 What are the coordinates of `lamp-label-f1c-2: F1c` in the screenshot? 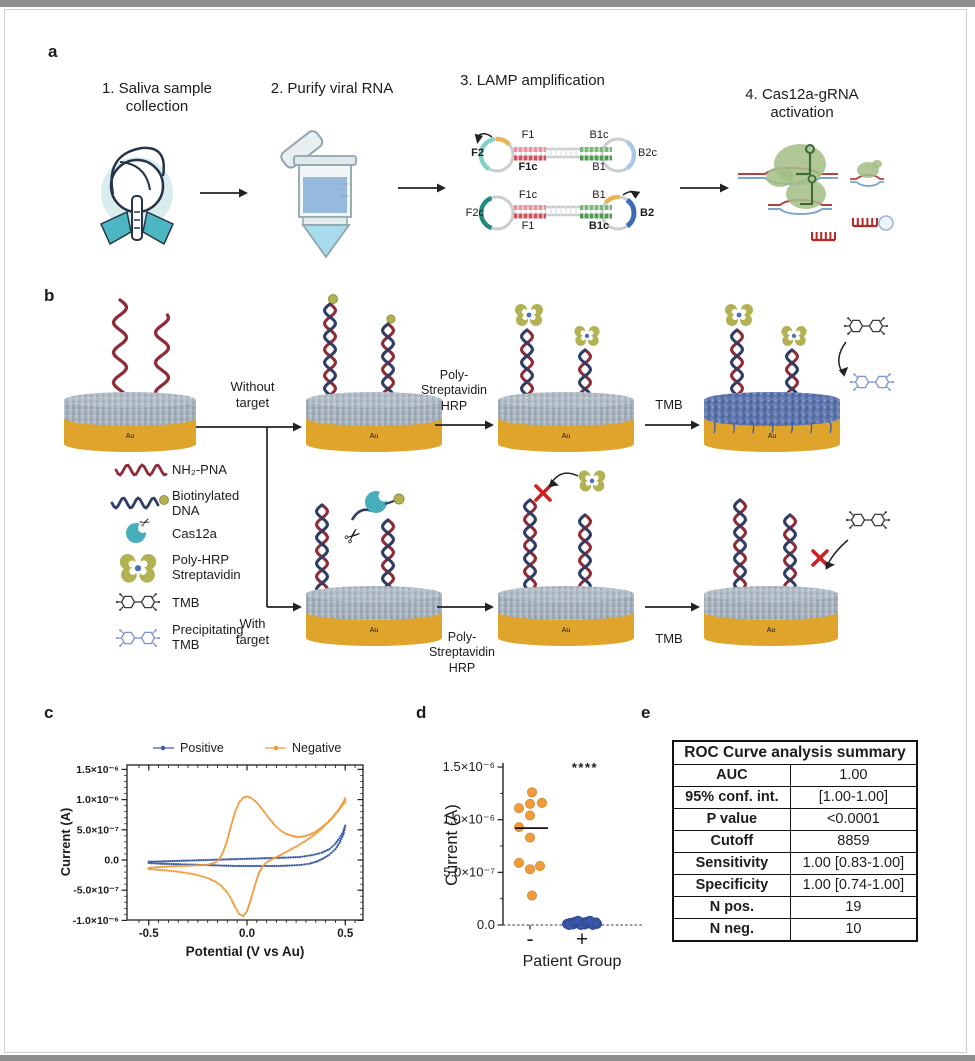 It's located at (528, 195).